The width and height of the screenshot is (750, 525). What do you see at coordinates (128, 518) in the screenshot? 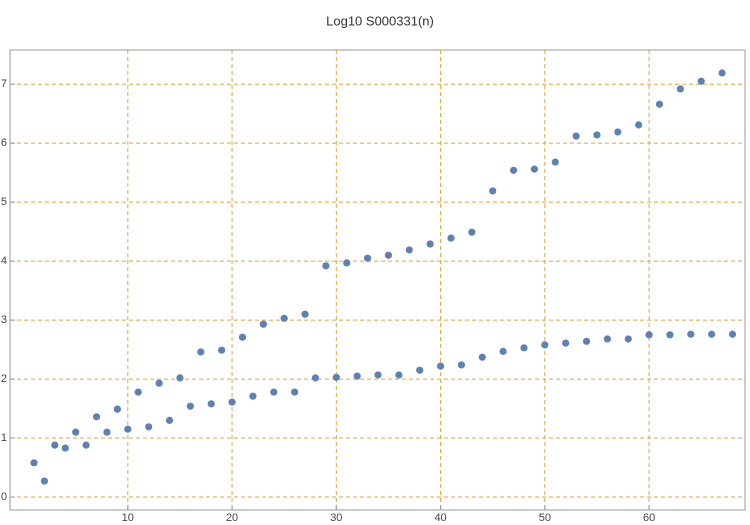
I see `x-tick-label: 10` at bounding box center [128, 518].